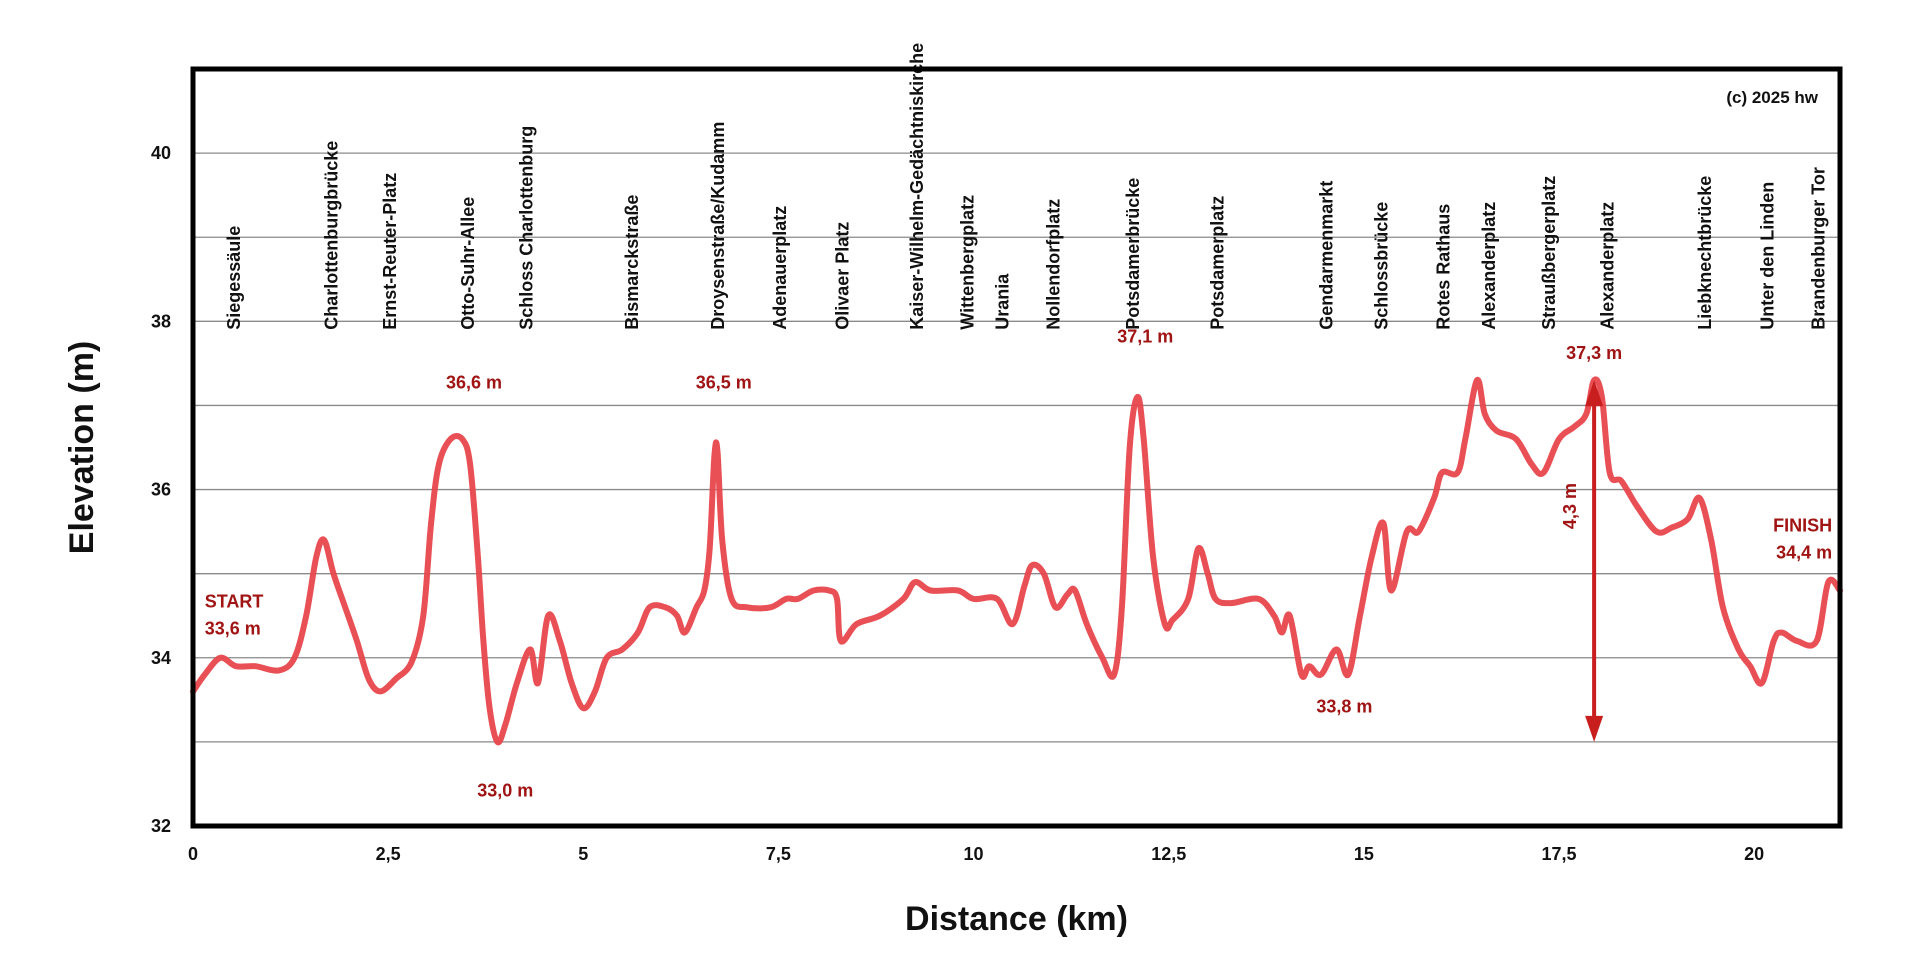 The image size is (1920, 975). Describe the element at coordinates (778, 854) in the screenshot. I see `x-tick-label: 7,5` at that location.